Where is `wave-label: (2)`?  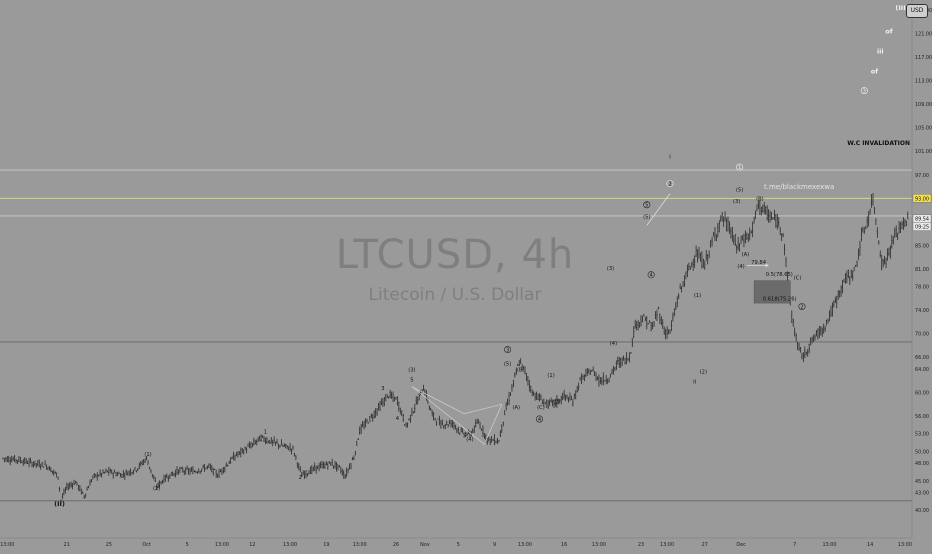
wave-label: (2) is located at coordinates (556, 403).